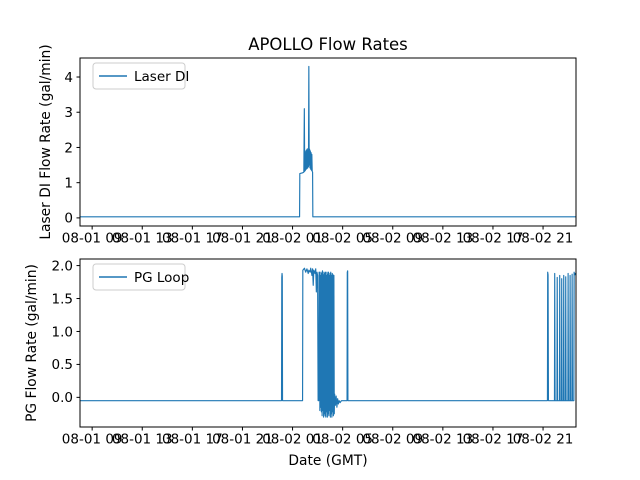  I want to click on y-tick-label: 1.5, so click(62, 299).